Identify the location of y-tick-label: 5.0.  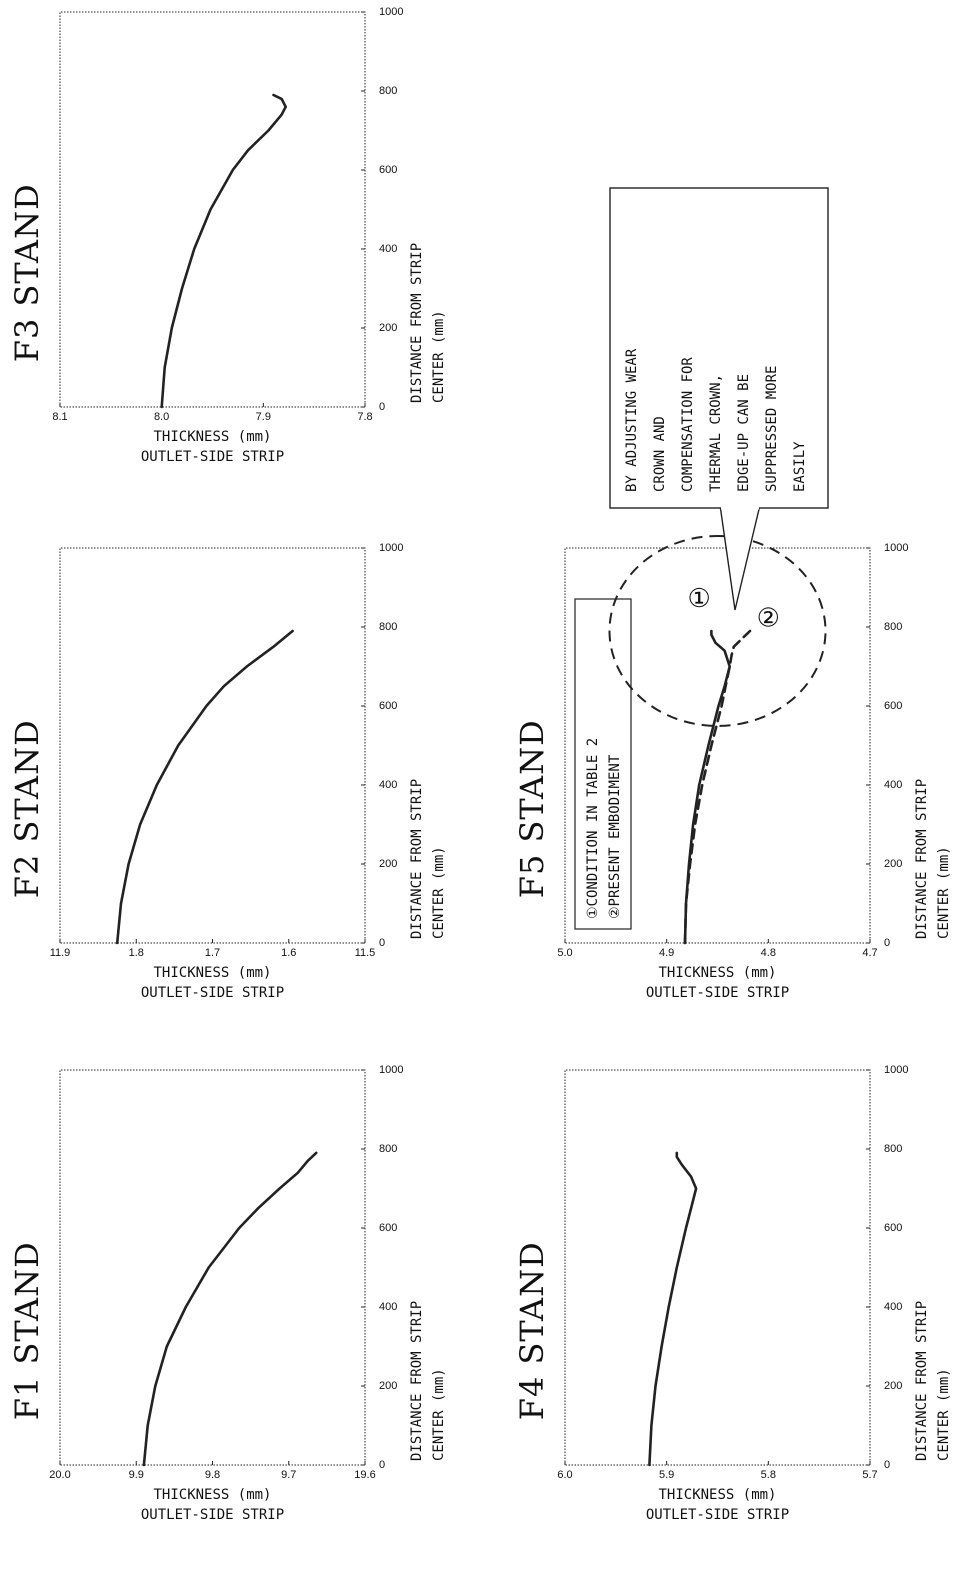
(564, 953).